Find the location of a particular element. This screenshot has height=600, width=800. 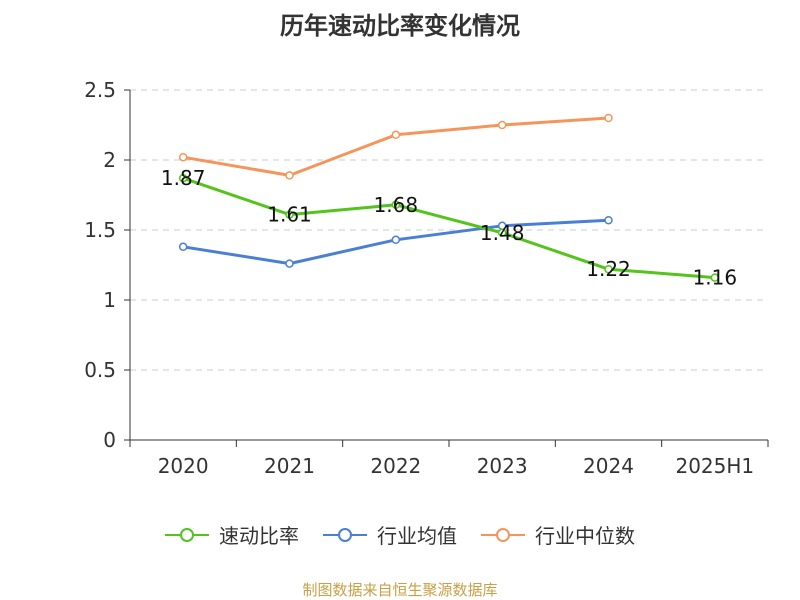

x-tick-label: 2024 is located at coordinates (608, 466).